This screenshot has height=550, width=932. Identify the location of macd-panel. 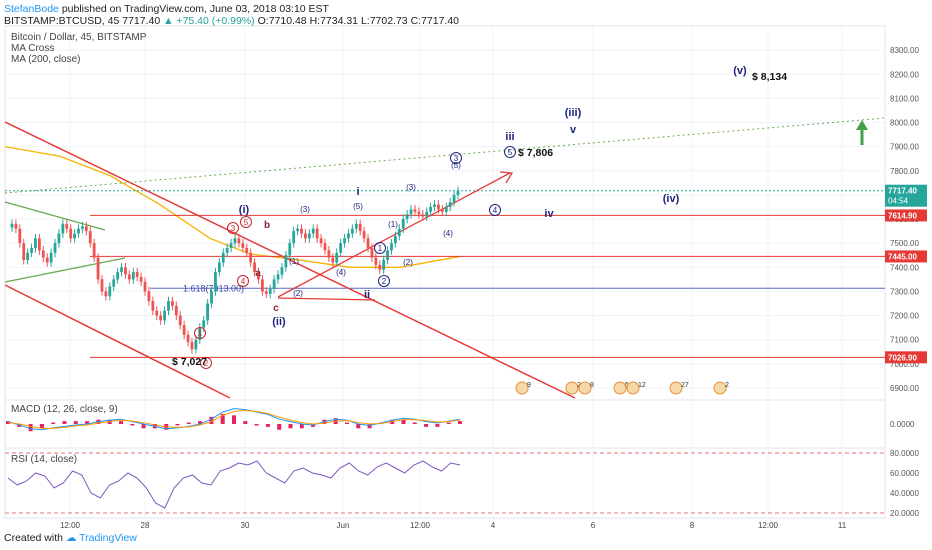
(234, 420).